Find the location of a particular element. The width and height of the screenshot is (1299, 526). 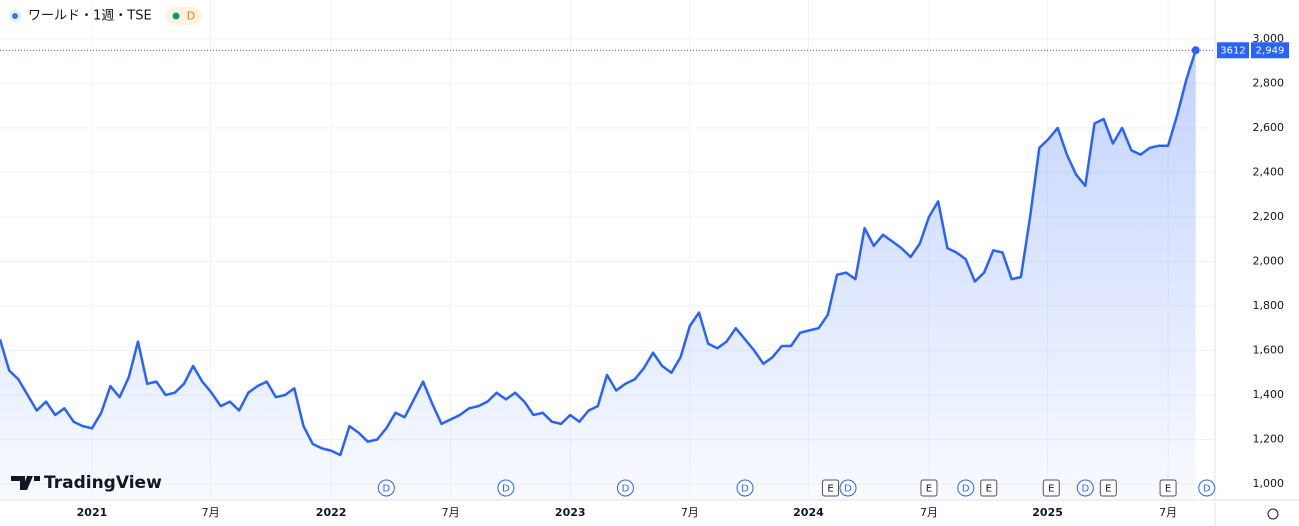

y-tick-label: 2,800 is located at coordinates (1269, 82).